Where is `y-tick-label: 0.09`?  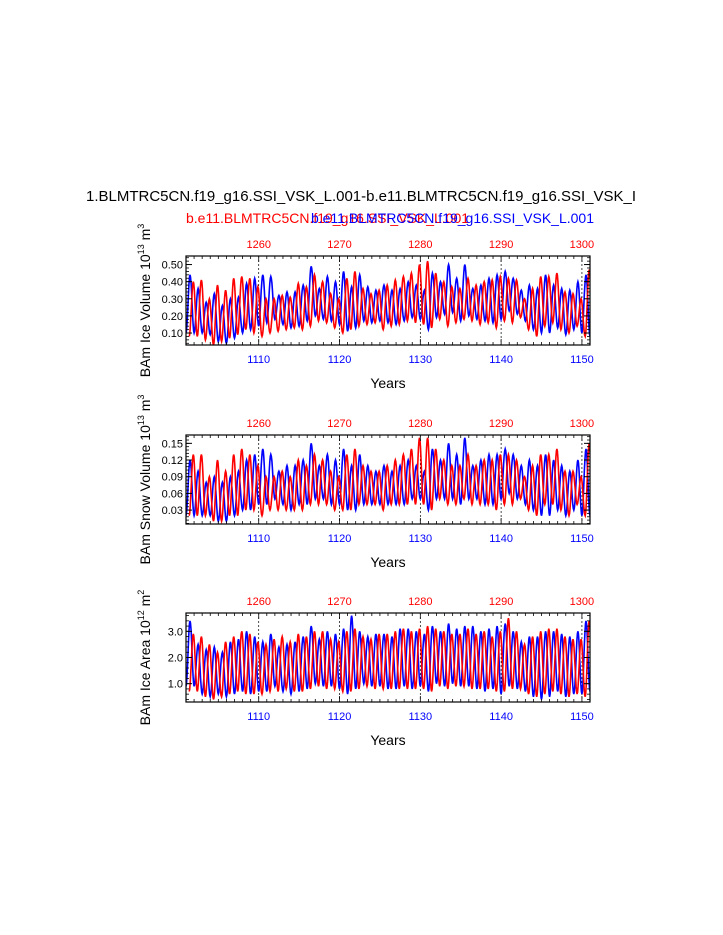 y-tick-label: 0.09 is located at coordinates (172, 478).